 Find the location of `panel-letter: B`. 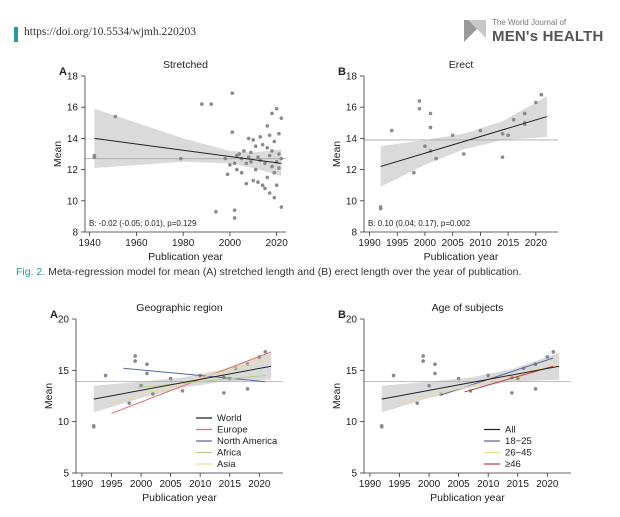

panel-letter: B is located at coordinates (342, 315).